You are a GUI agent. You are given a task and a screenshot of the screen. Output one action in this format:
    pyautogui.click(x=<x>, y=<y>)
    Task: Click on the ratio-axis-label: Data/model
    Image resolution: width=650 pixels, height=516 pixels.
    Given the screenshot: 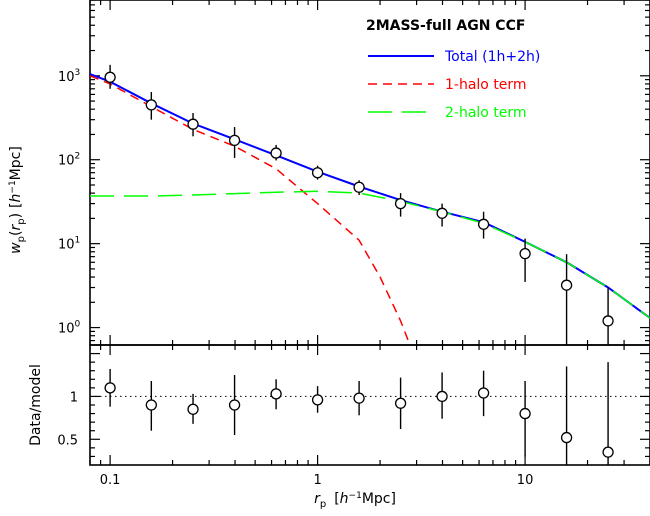 What is the action you would take?
    pyautogui.click(x=36, y=405)
    